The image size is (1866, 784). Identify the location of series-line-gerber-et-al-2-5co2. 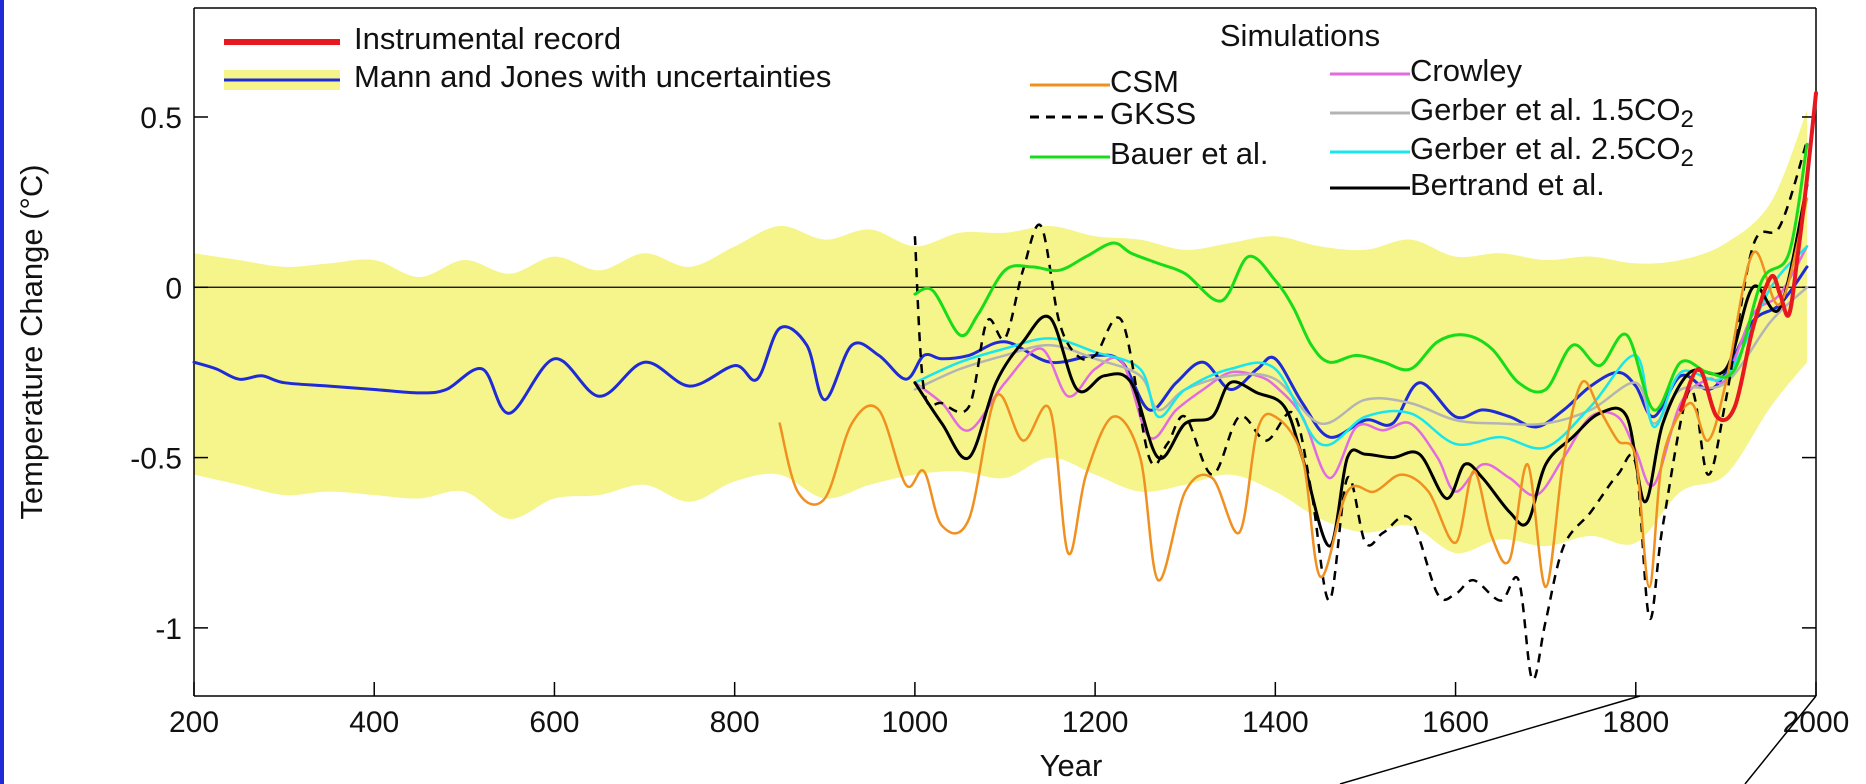
(1361, 347).